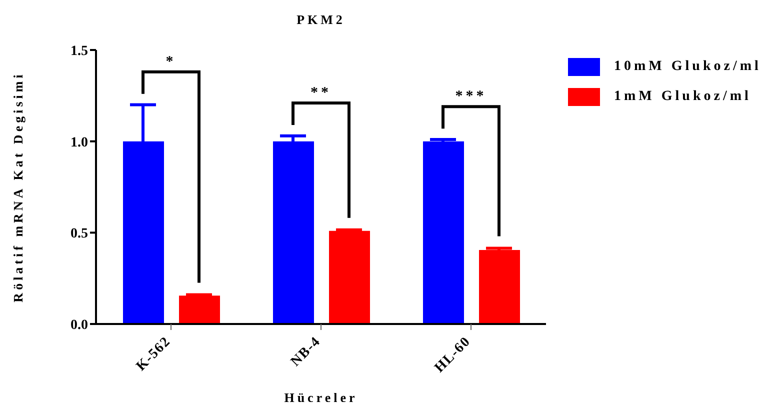 This screenshot has height=410, width=782. I want to click on y-tick-label: 0.0, so click(79, 325).